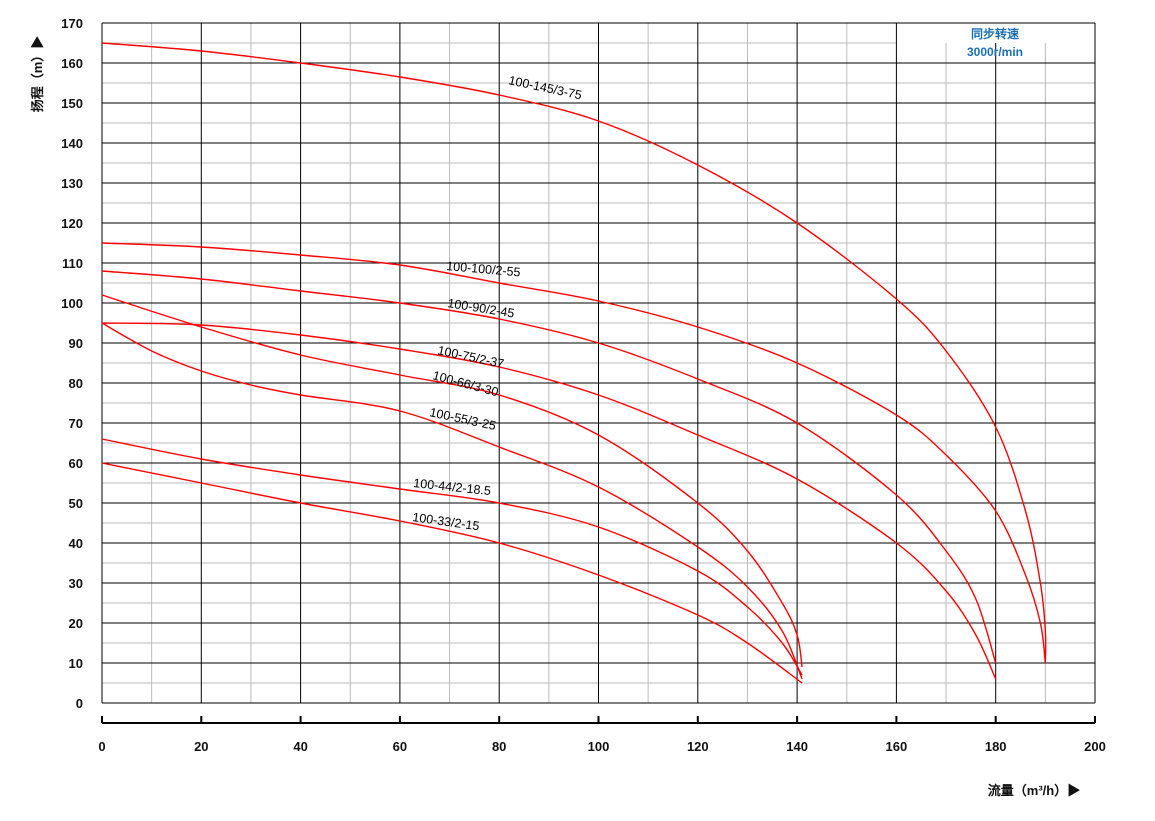  Describe the element at coordinates (72, 303) in the screenshot. I see `y-tick-label: 100` at that location.